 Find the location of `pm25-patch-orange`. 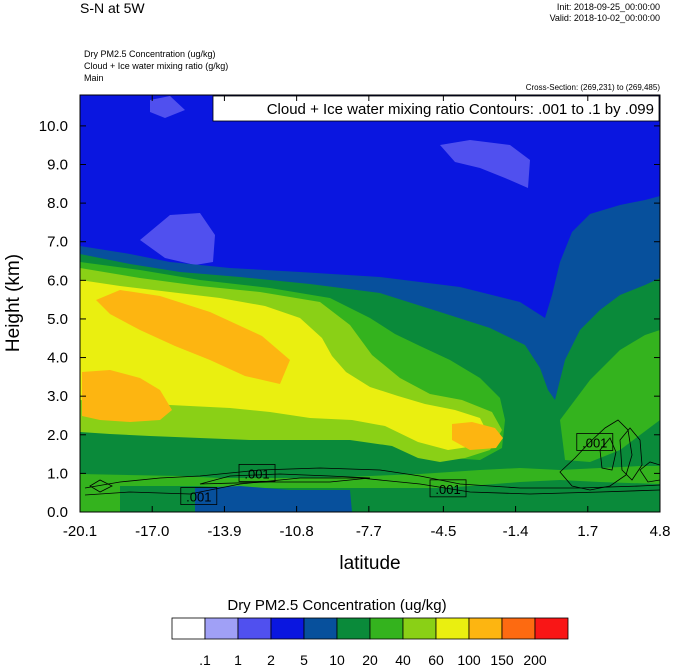

pm25-patch-orange is located at coordinates (292, 370).